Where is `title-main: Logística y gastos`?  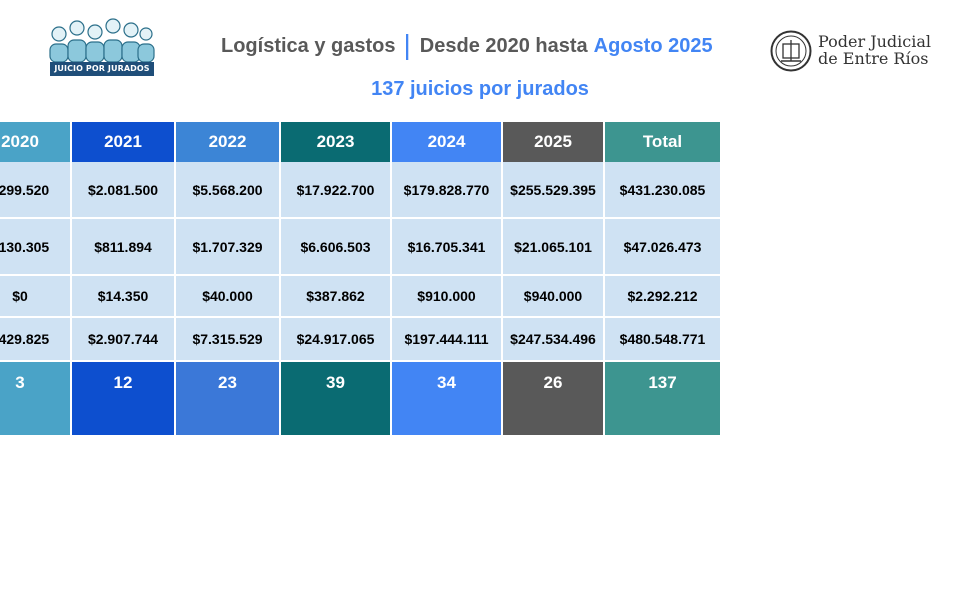
title-main: Logística y gastos is located at coordinates (308, 45).